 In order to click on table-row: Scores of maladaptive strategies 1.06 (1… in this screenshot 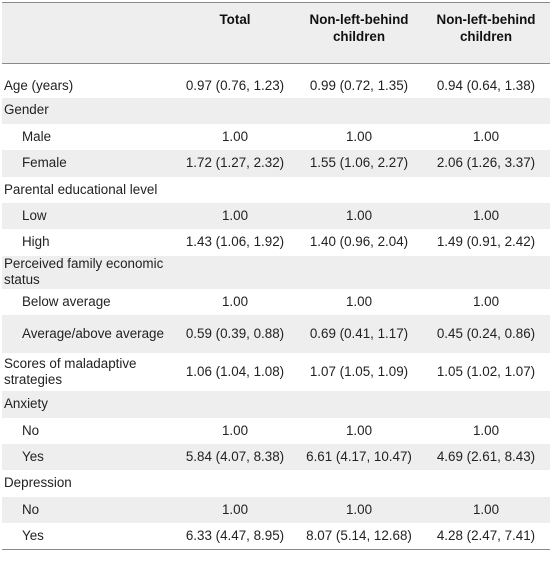, I will do `click(276, 372)`.